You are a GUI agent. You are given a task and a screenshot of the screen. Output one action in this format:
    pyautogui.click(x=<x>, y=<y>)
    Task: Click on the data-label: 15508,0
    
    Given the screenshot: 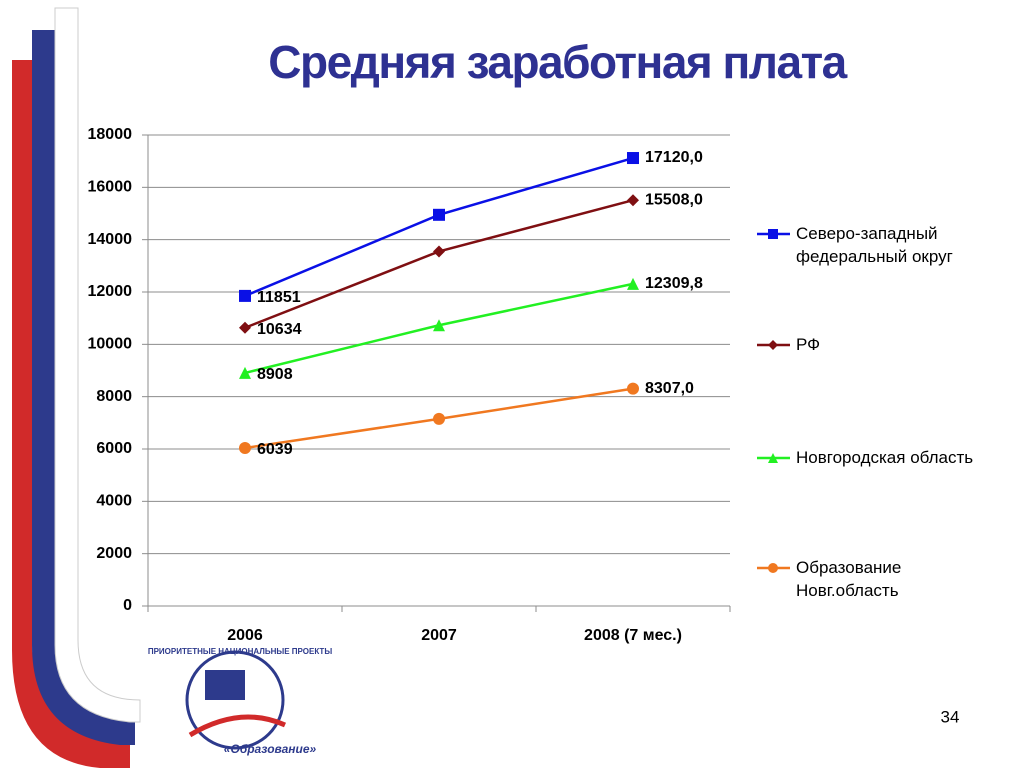 What is the action you would take?
    pyautogui.click(x=674, y=199)
    